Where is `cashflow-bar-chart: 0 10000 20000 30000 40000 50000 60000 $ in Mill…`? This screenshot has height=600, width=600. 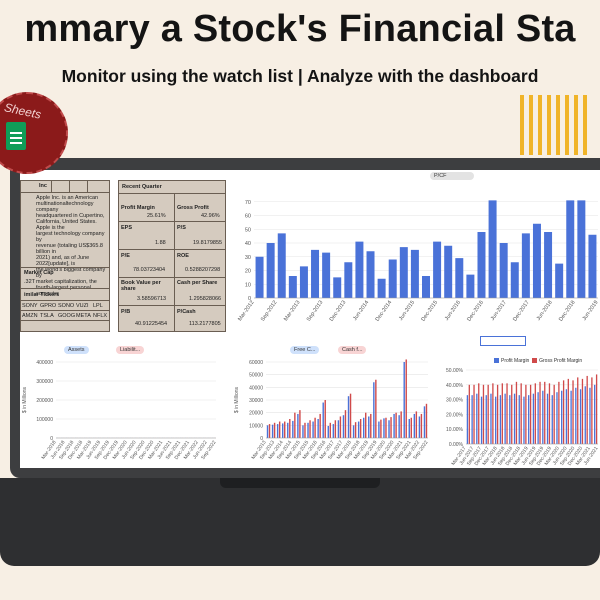
cashflow-bar-chart: 0 10000 20000 30000 40000 50000 60000 $ in Mill… is located at coordinates (332, 410).